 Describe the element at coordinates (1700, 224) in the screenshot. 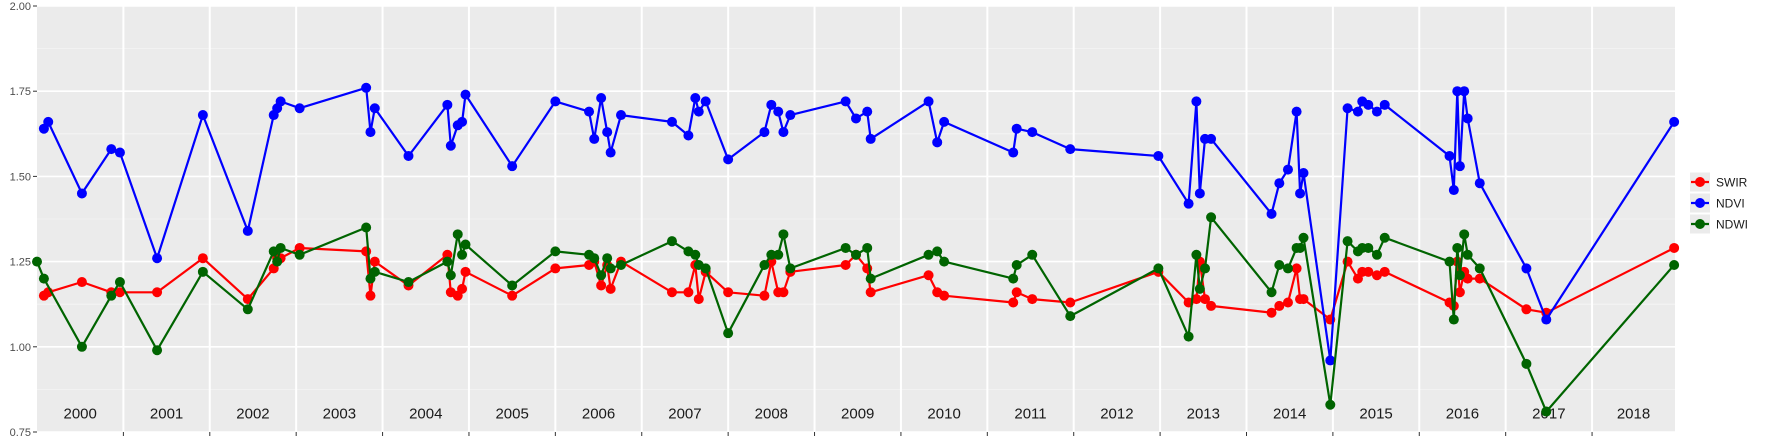

I see `legend-key-point` at that location.